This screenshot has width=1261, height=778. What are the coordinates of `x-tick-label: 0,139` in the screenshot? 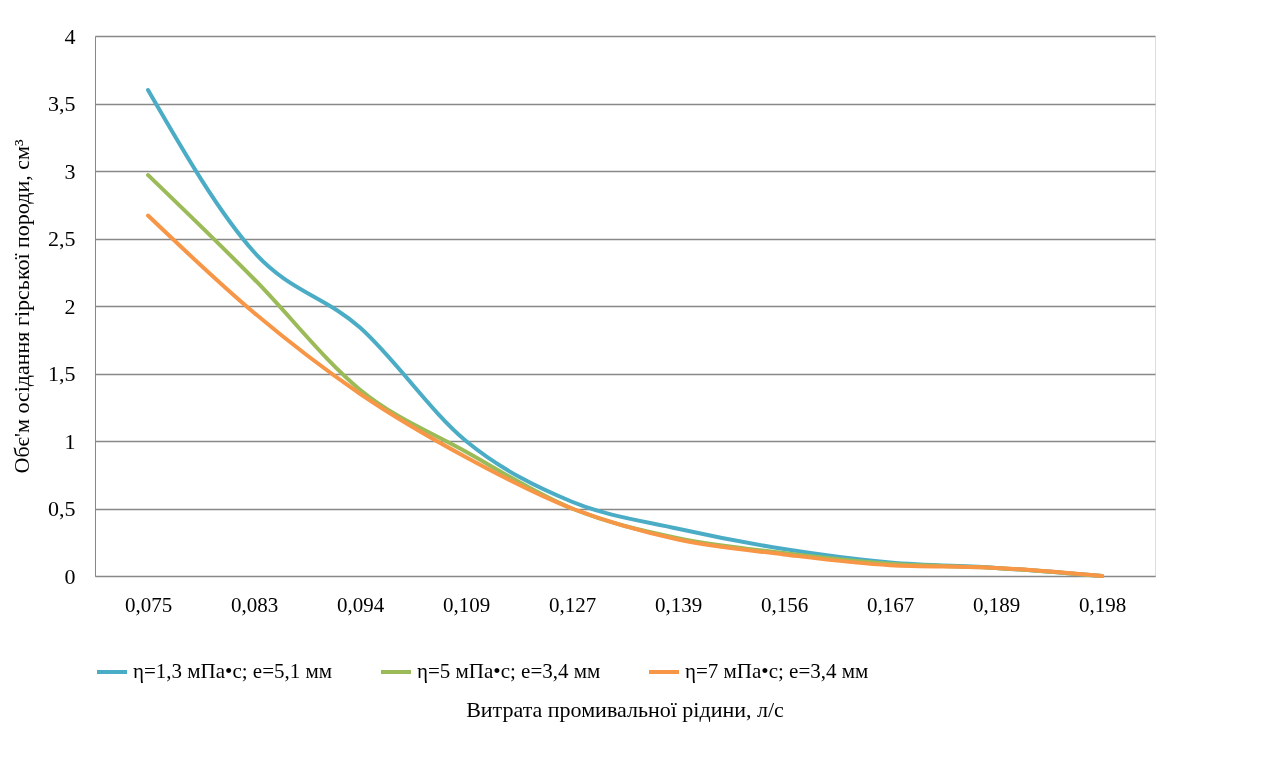 It's located at (678, 604).